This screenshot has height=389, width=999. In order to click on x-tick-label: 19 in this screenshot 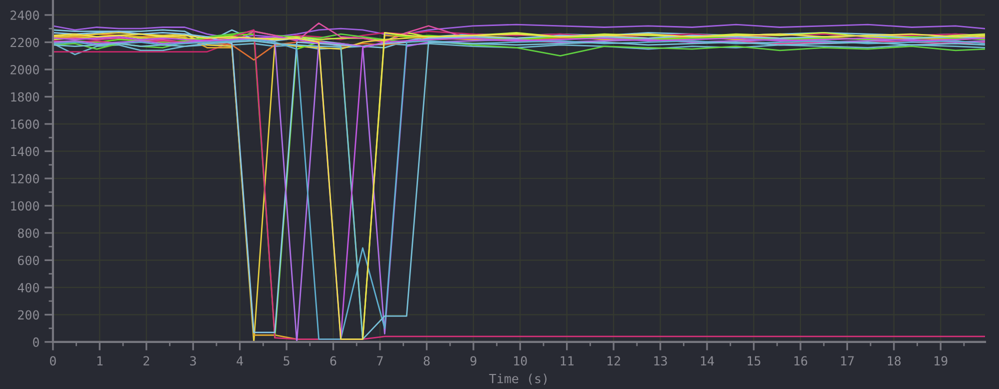, I will do `click(941, 361)`.